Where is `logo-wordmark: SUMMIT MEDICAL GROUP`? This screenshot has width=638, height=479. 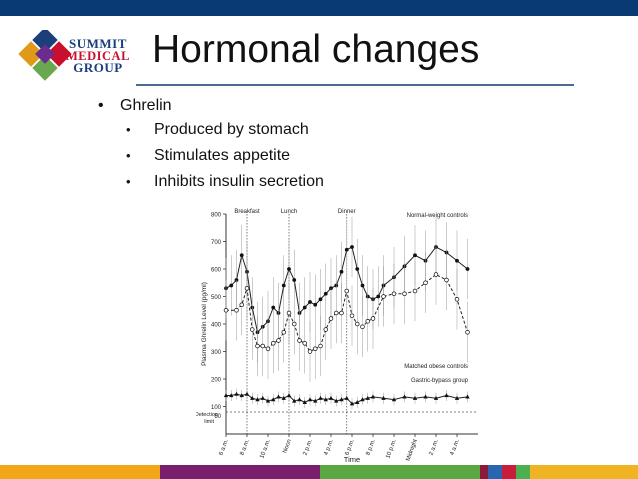
logo-wordmark: SUMMIT MEDICAL GROUP is located at coordinates (98, 55).